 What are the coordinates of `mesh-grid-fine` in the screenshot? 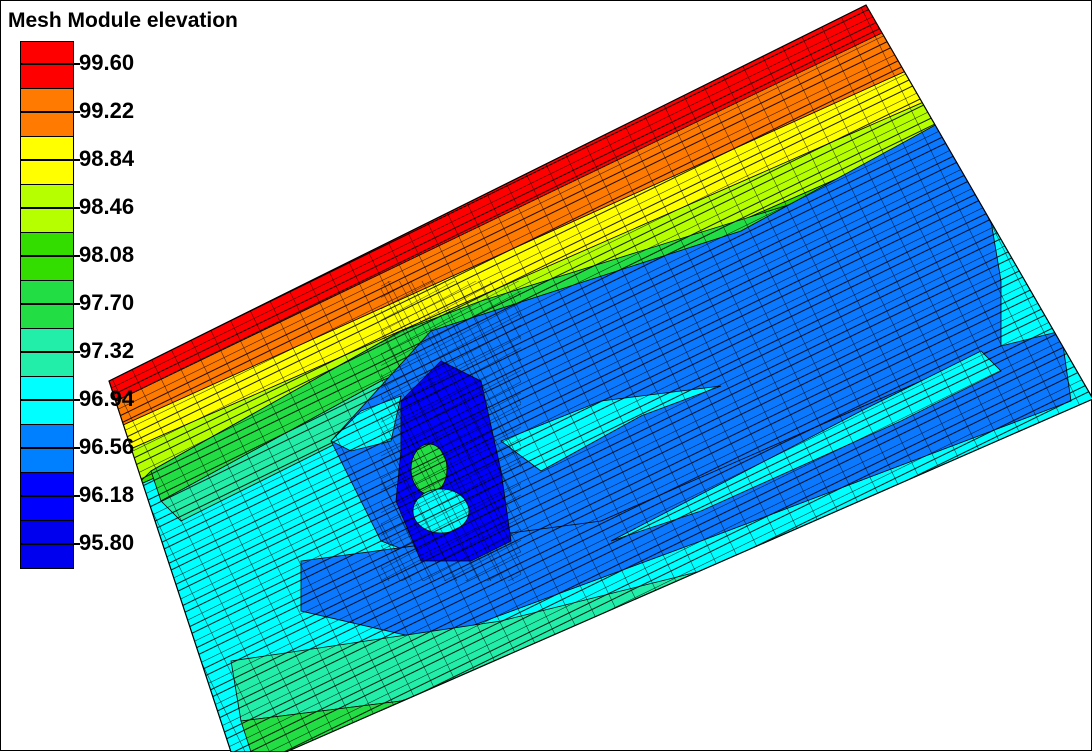 It's located at (451, 431).